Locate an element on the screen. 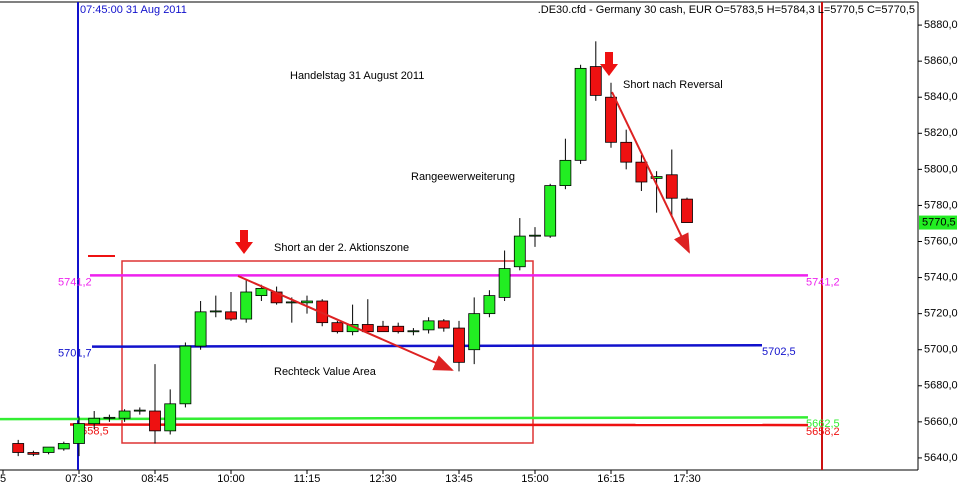 This screenshot has height=487, width=961. x-tick-label: 17:30 is located at coordinates (687, 479).